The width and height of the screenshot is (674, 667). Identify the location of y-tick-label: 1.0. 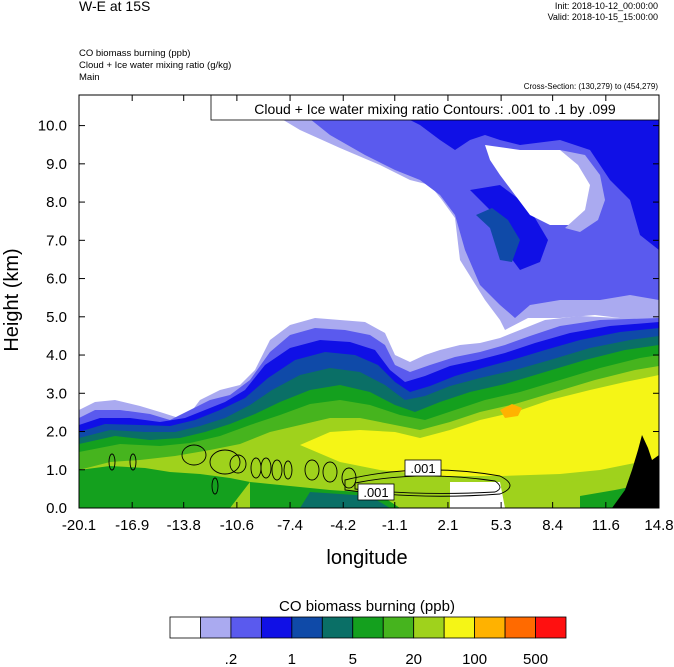
(56, 470).